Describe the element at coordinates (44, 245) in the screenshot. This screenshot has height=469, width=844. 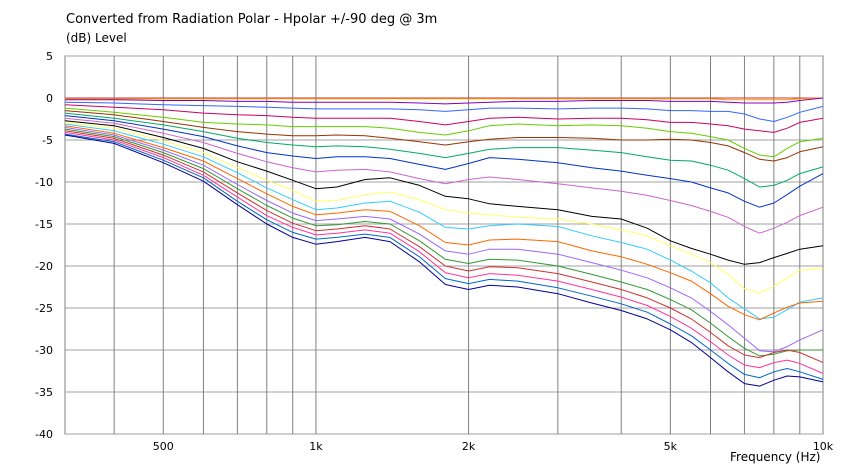
I see `y-tick-labels: 5 0 -5 -10 -15 -20 -25 -30 -35 -40` at that location.